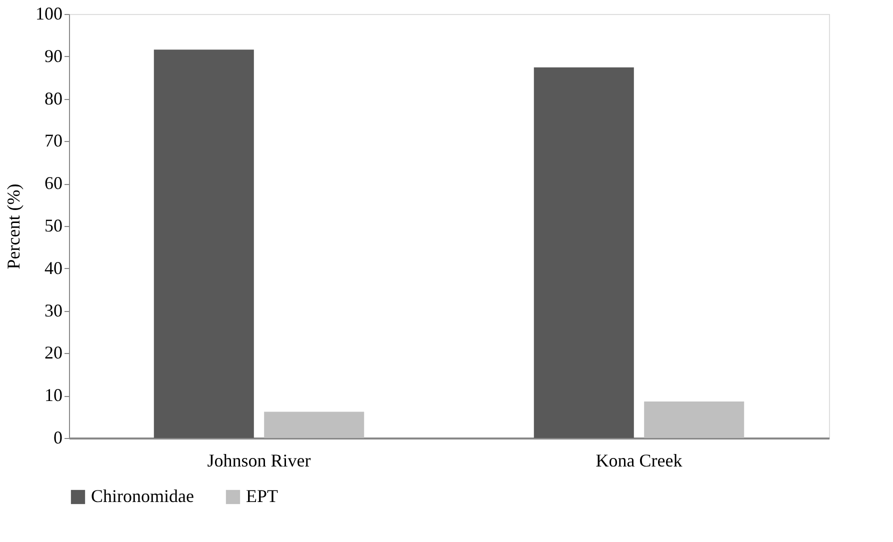 The image size is (893, 542). What do you see at coordinates (53, 226) in the screenshot?
I see `y-tick-label: 50` at bounding box center [53, 226].